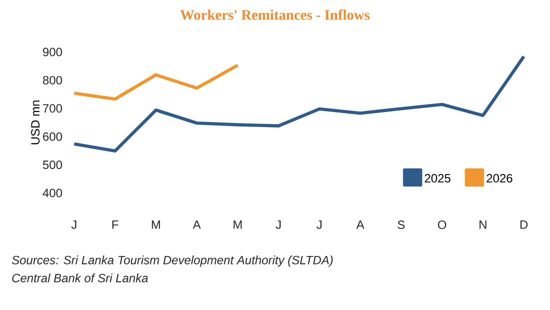  I want to click on y-tick-label: 900, so click(52, 52).